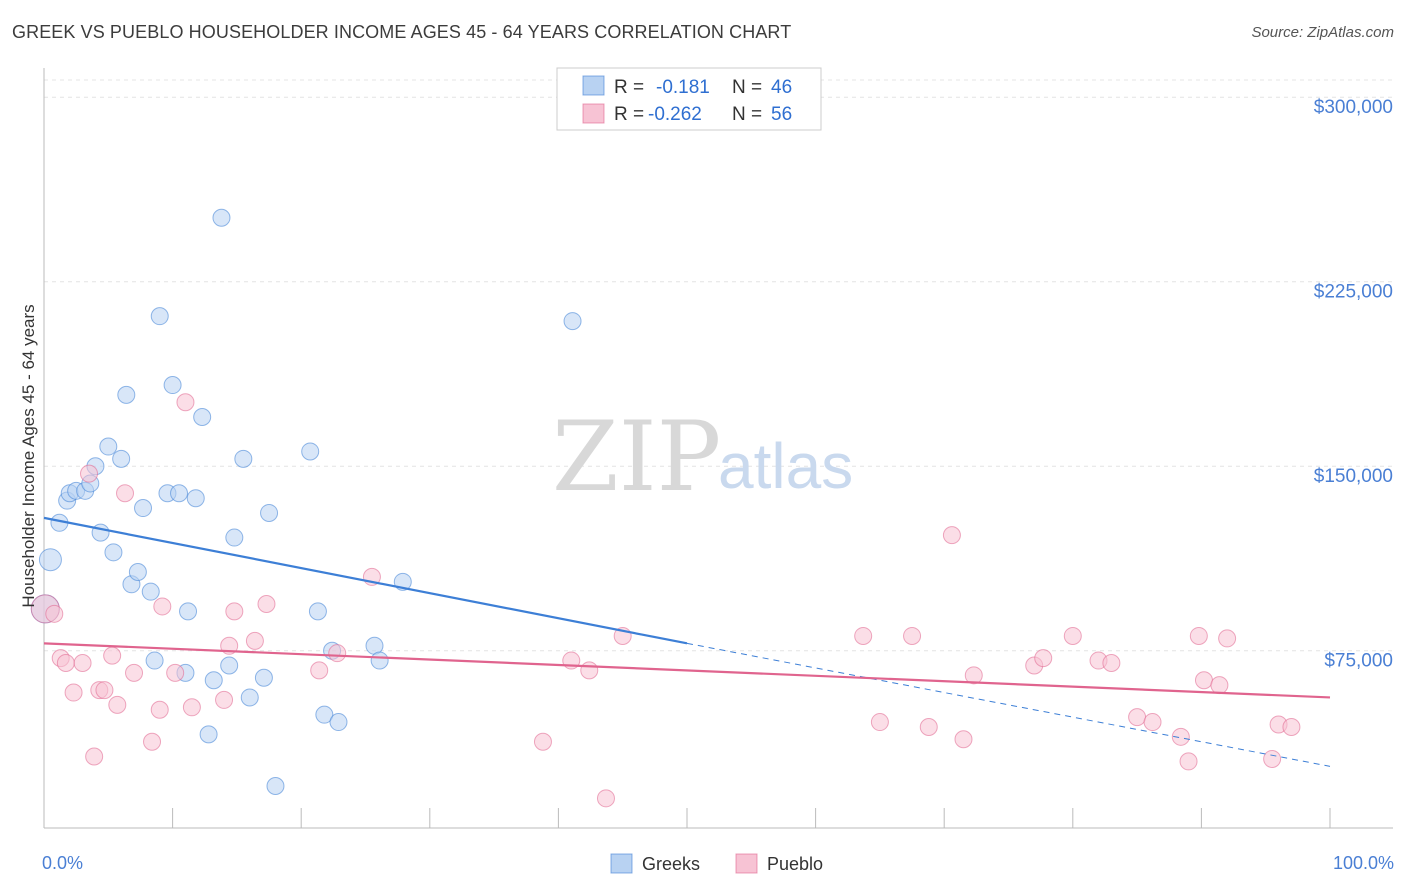  Describe the element at coordinates (62, 863) in the screenshot. I see `x-tick-label: 0.0%` at that location.